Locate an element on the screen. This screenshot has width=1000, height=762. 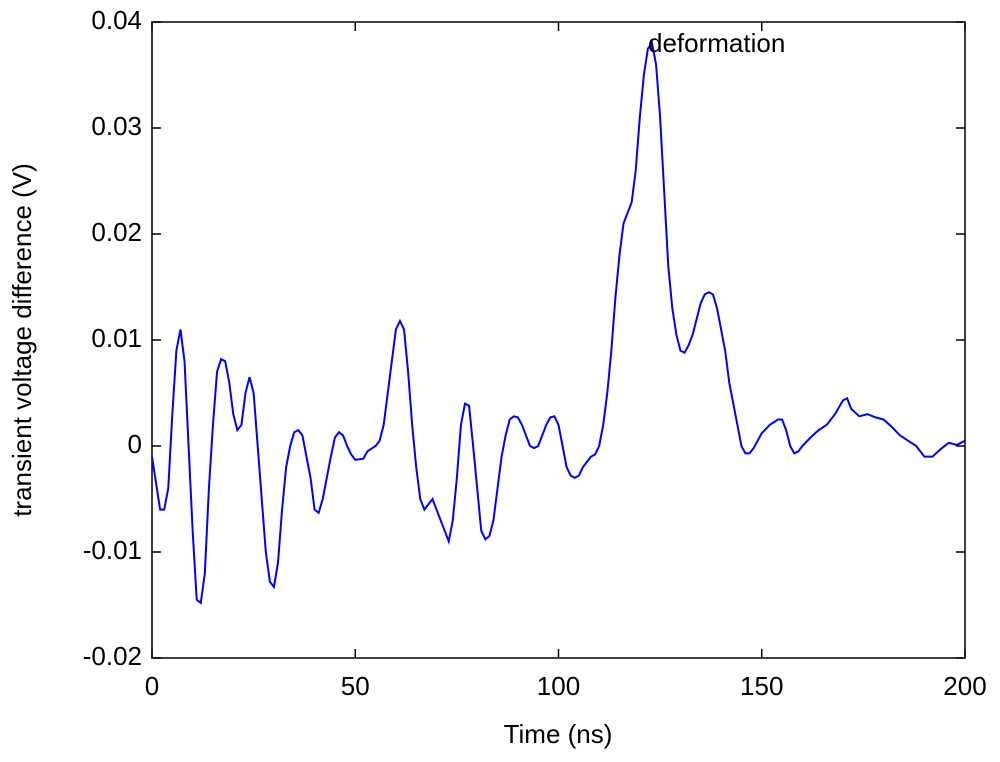
y-tick-label: 0.01 is located at coordinates (116, 338).